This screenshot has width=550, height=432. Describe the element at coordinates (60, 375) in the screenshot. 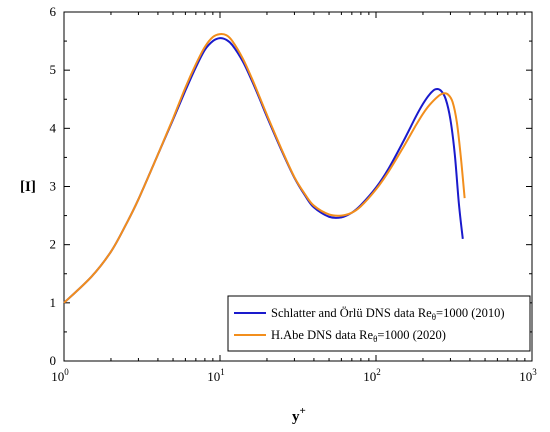

I see `x-tick-label: 10⁰` at that location.